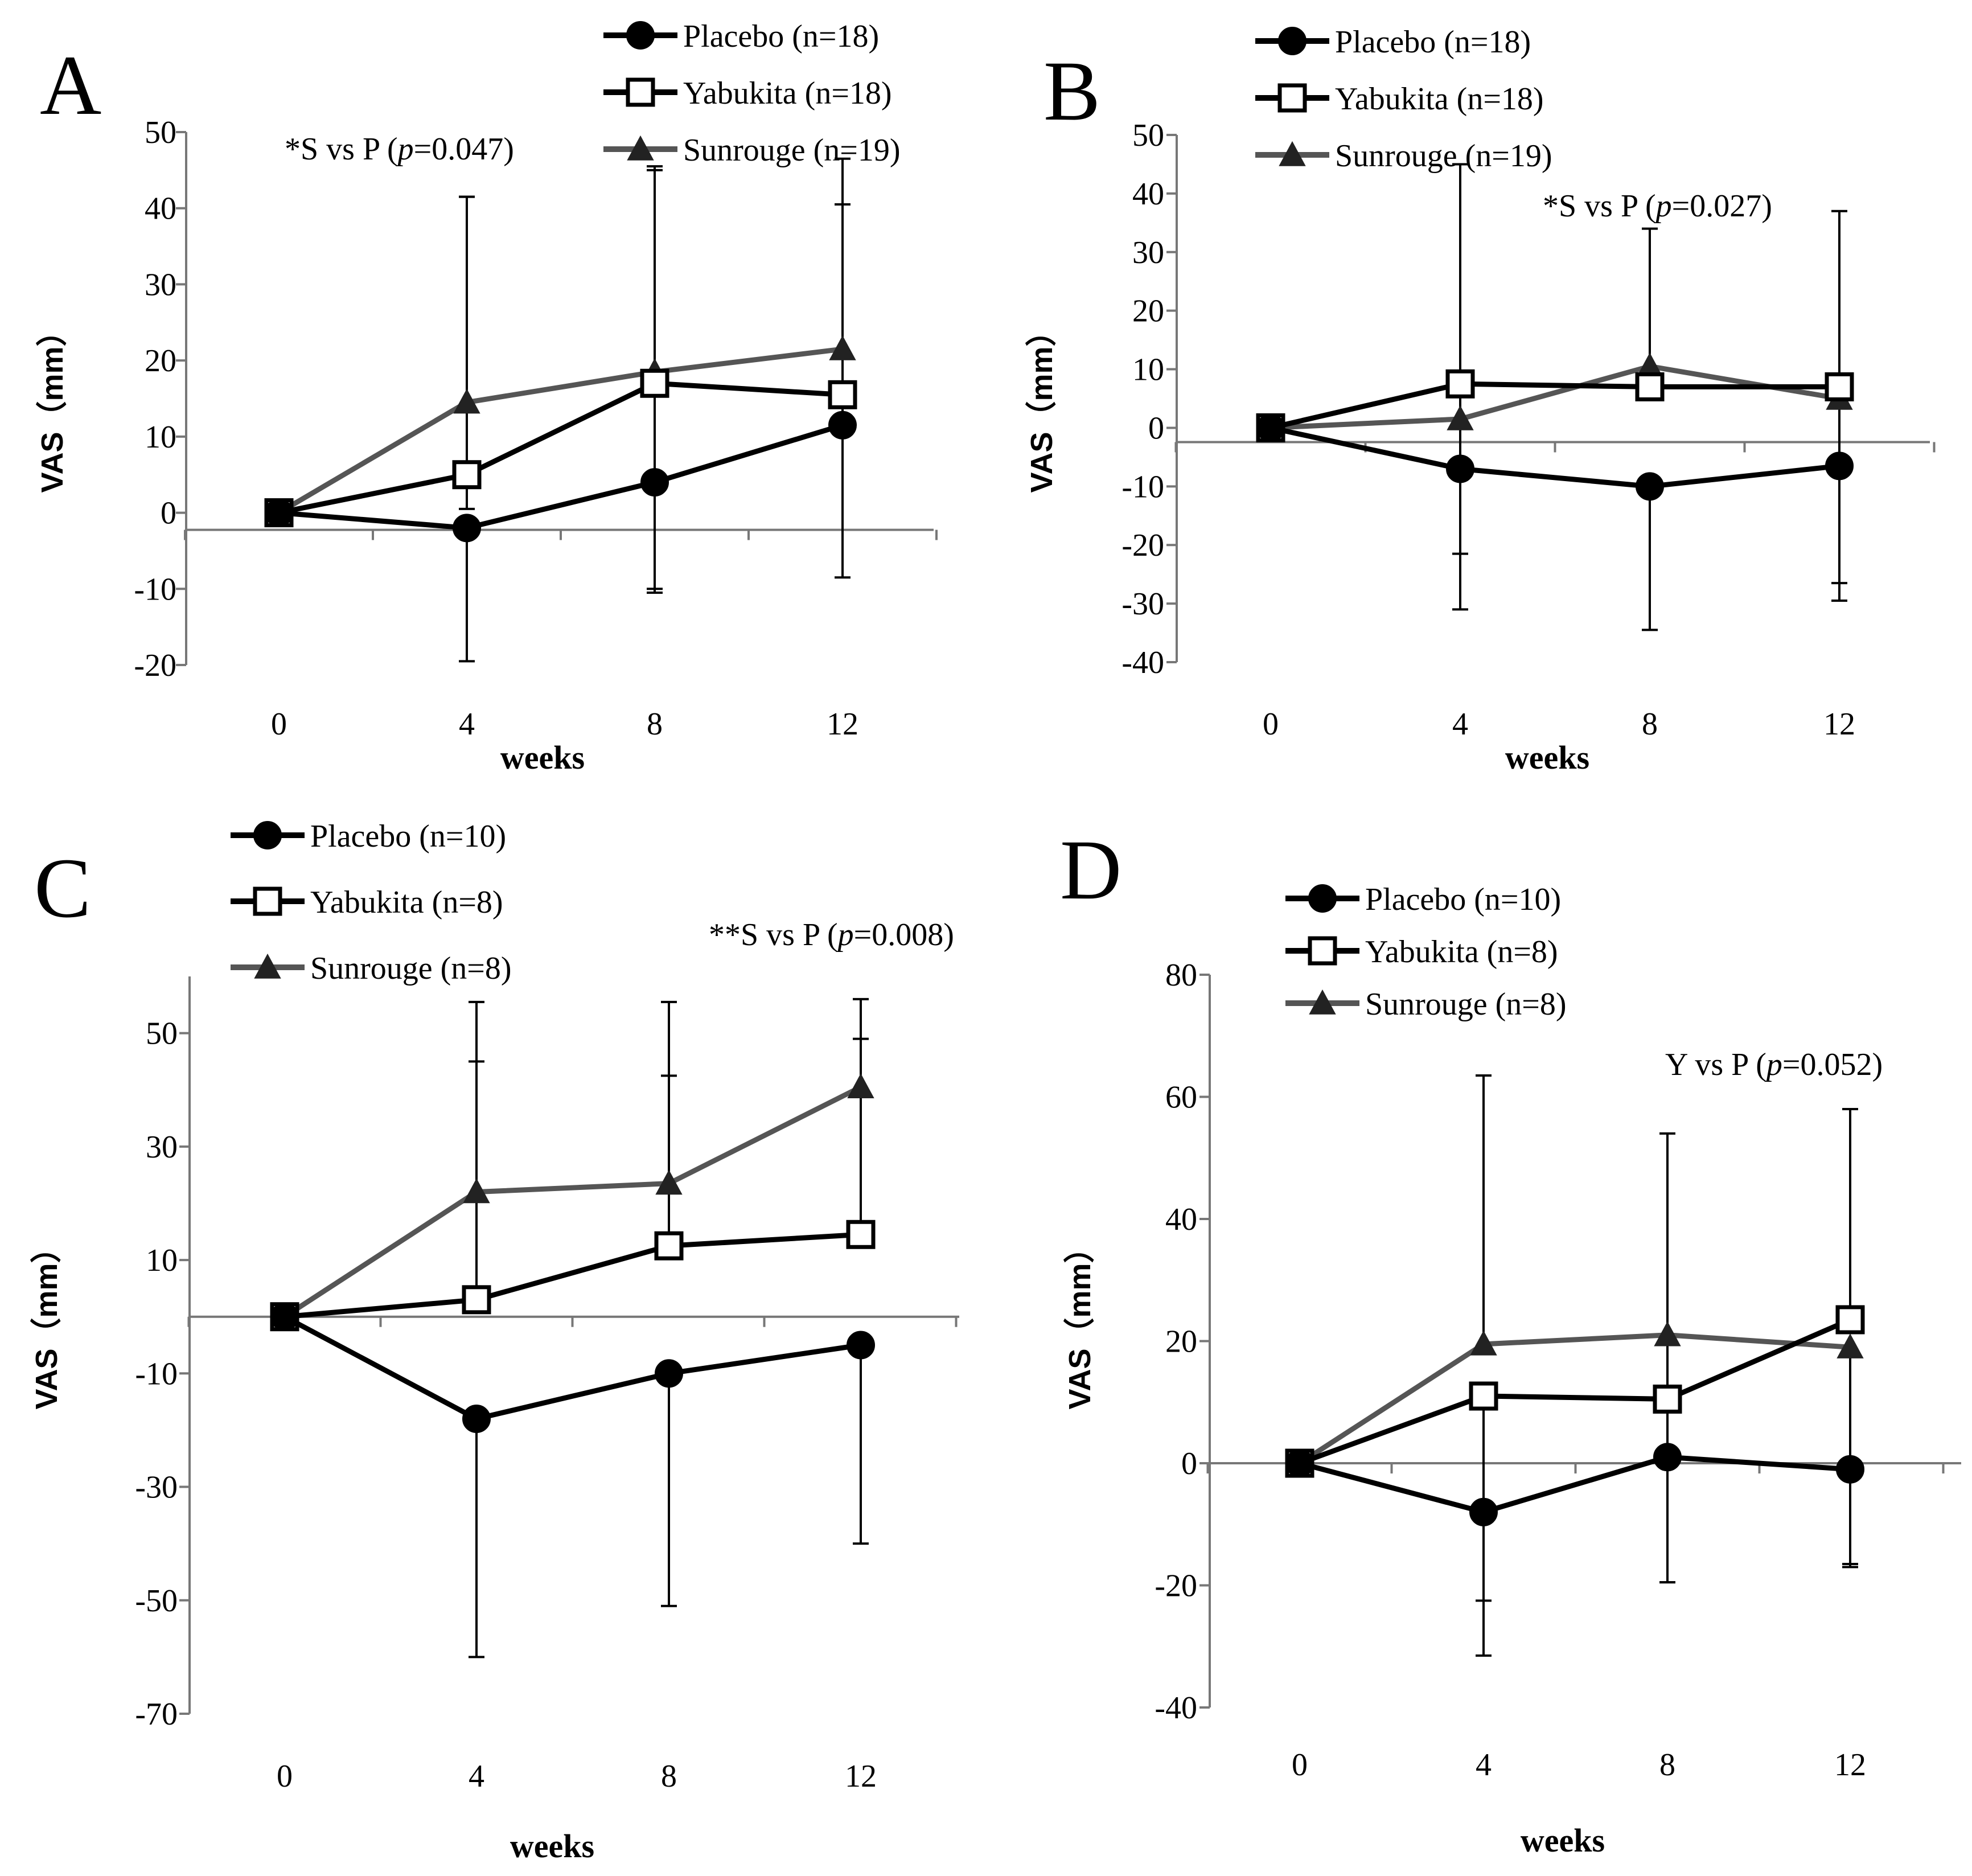 The height and width of the screenshot is (1876, 1972). I want to click on legend-label: Yabukita (n=18), so click(787, 93).